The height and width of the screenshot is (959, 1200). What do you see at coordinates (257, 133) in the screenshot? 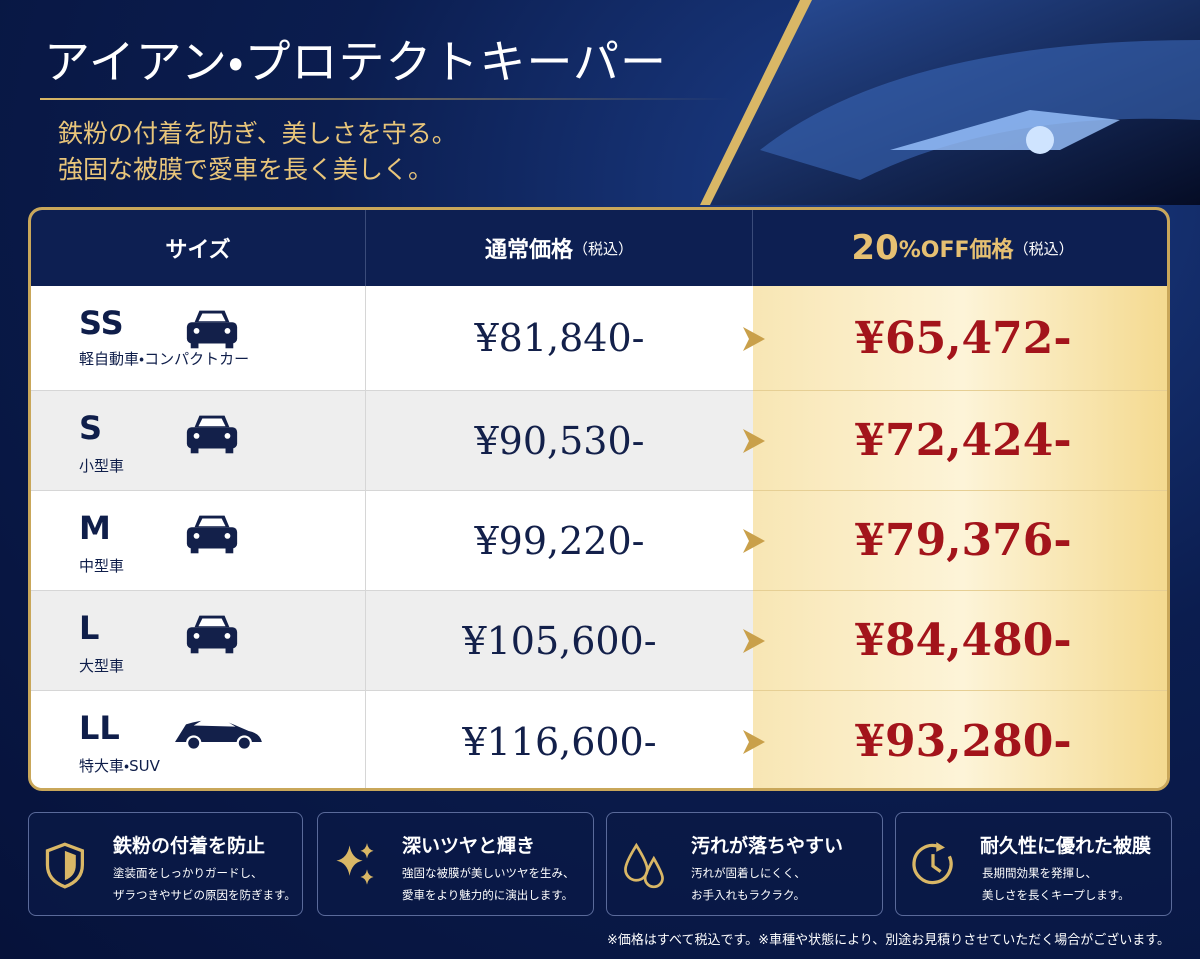
I see `subtitle: 鉄粉の付着を防ぎ、美しさを守る。` at bounding box center [257, 133].